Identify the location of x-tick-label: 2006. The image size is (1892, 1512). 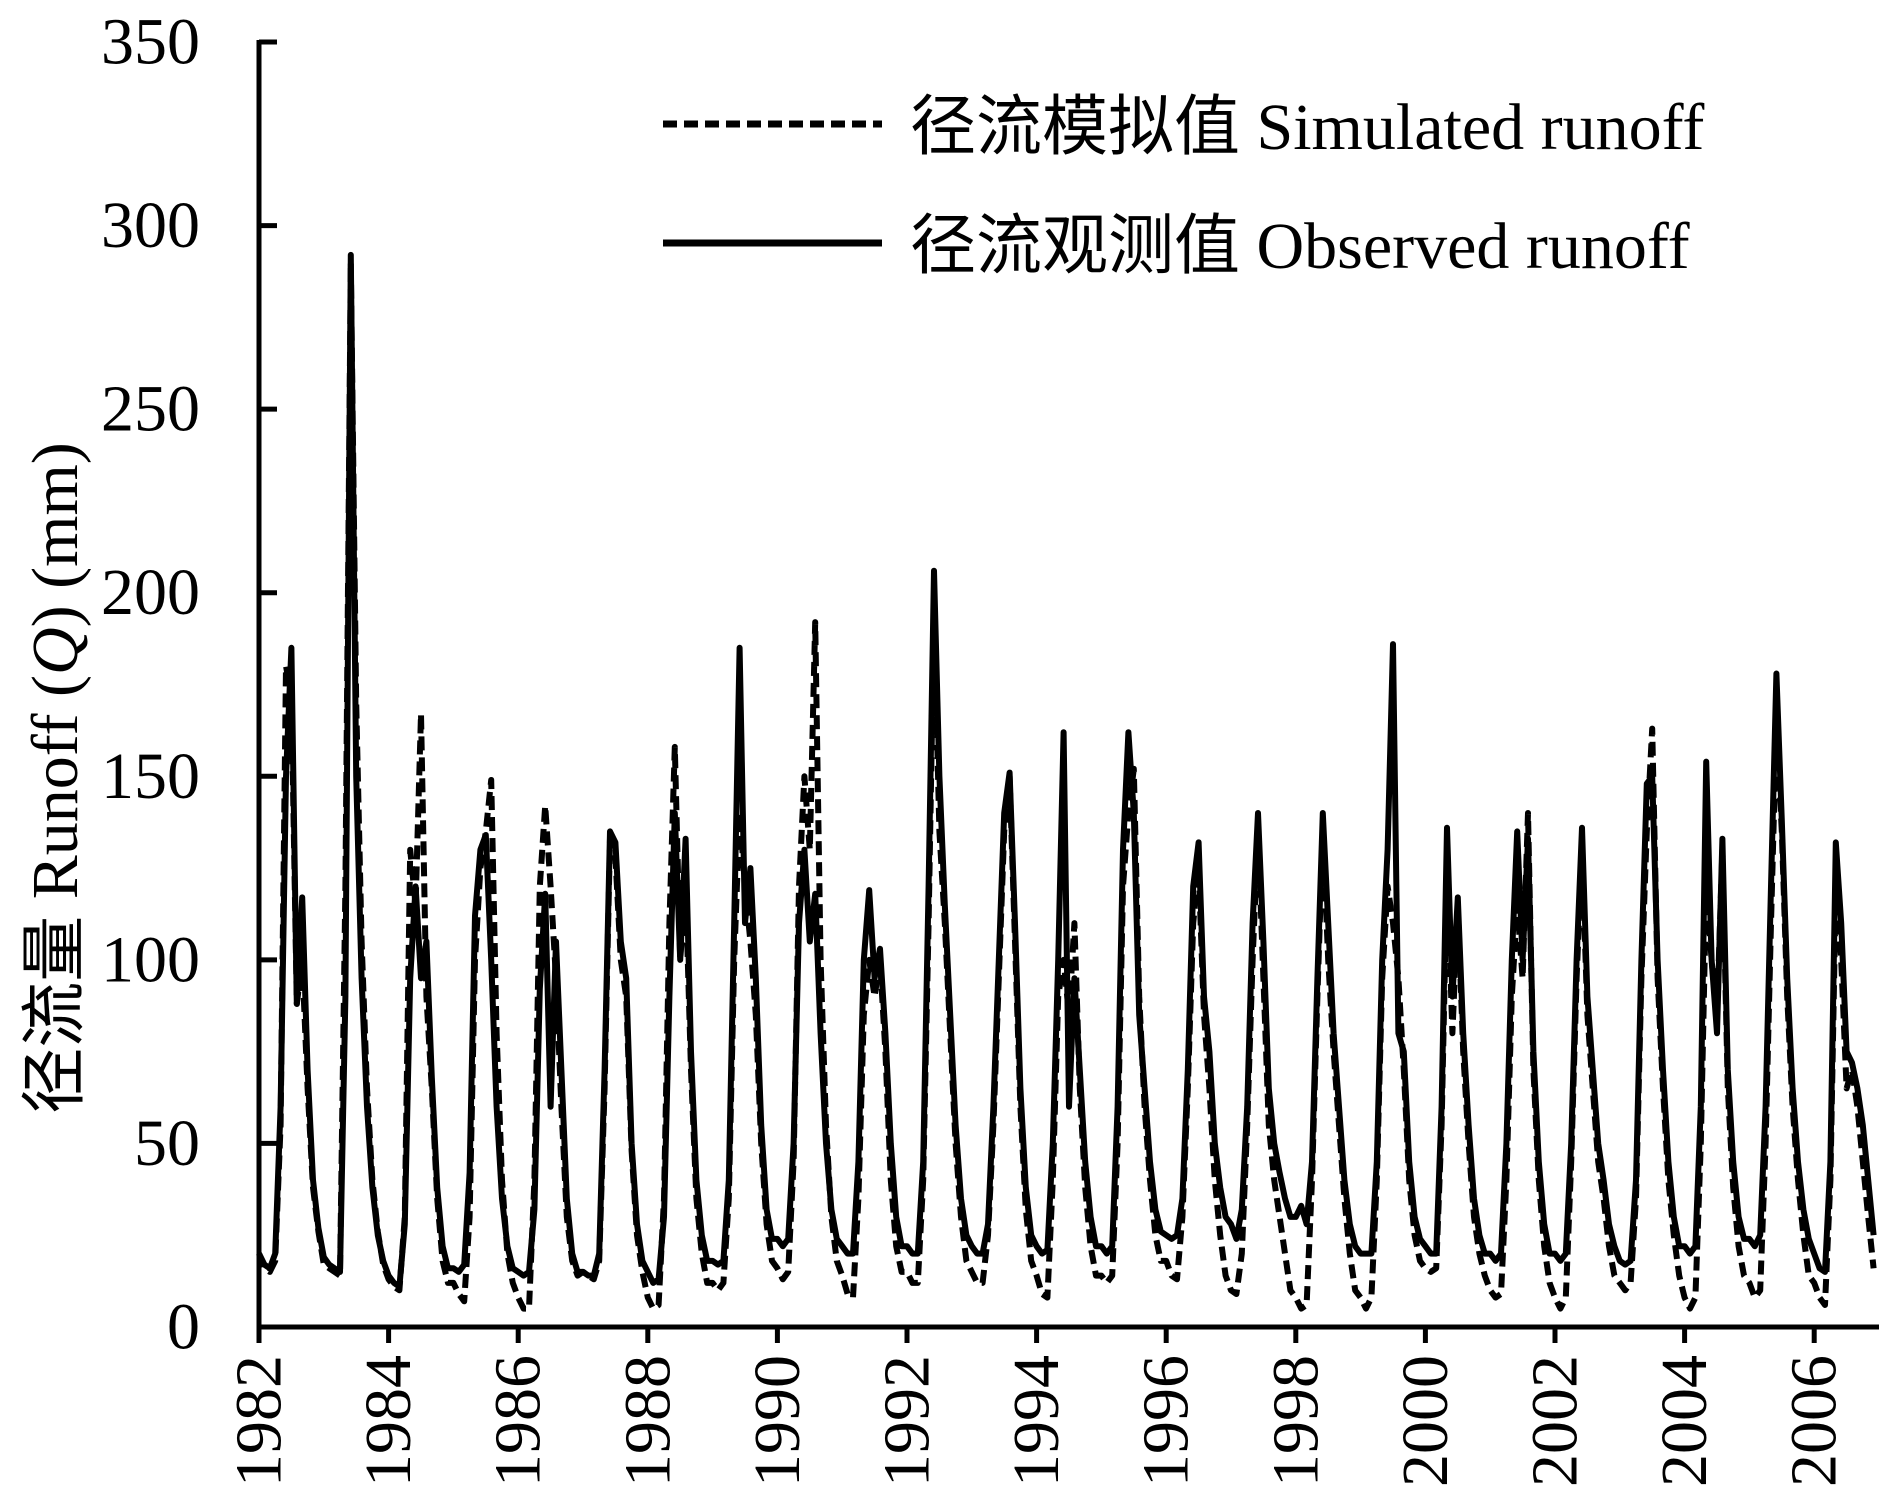
(1814, 1421).